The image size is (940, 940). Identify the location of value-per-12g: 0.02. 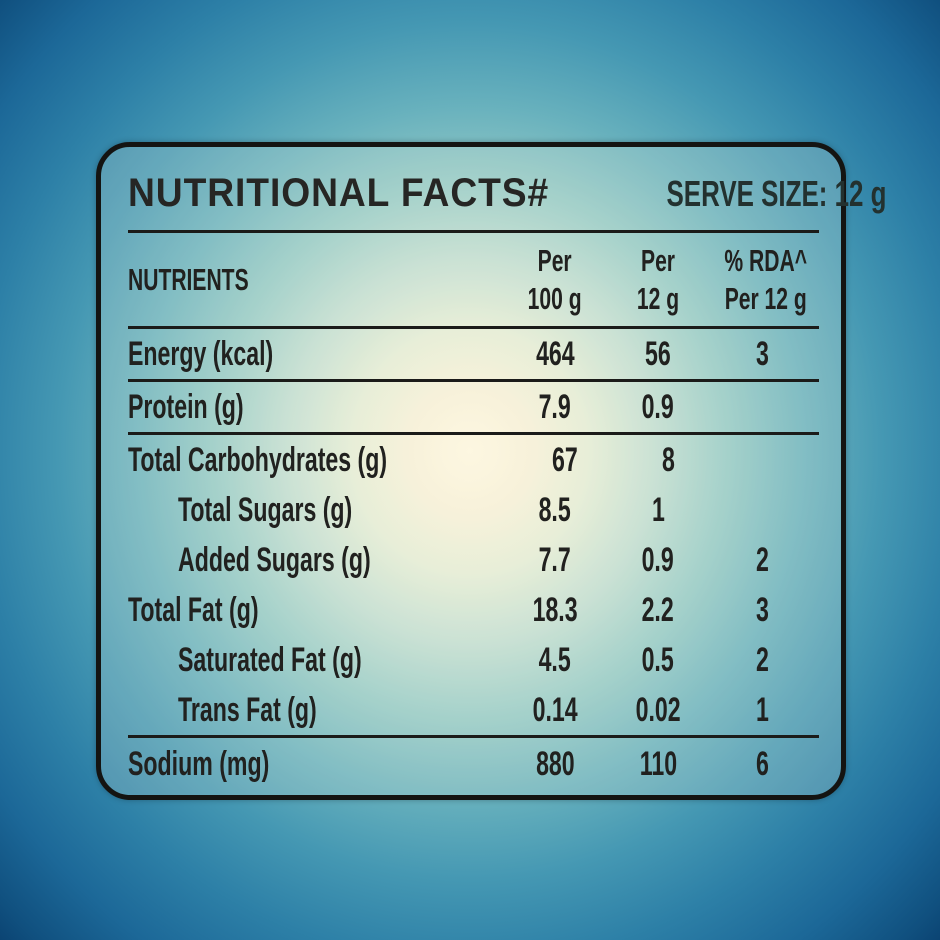
(658, 709).